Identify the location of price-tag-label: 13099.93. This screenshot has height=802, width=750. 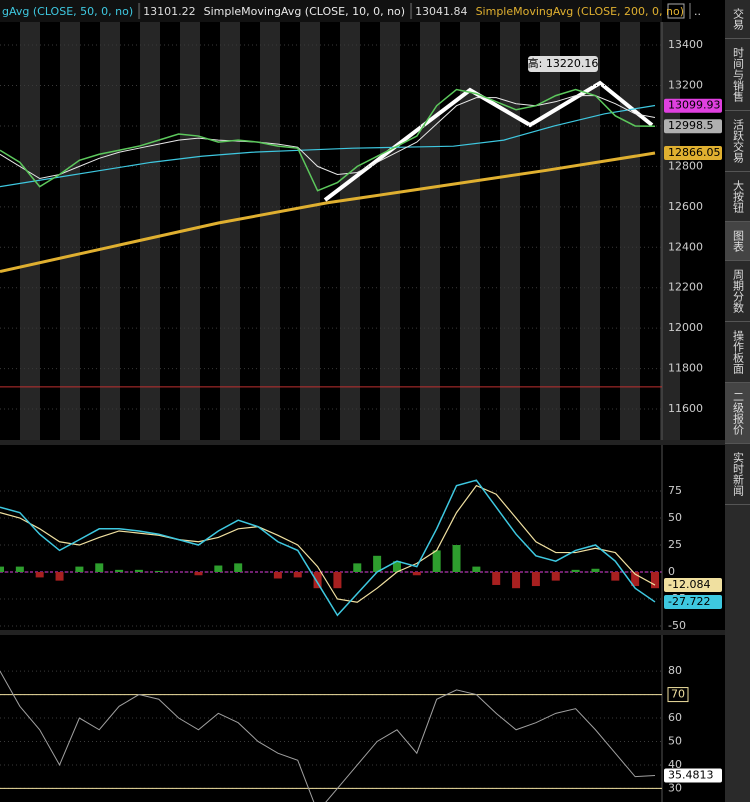
(694, 105).